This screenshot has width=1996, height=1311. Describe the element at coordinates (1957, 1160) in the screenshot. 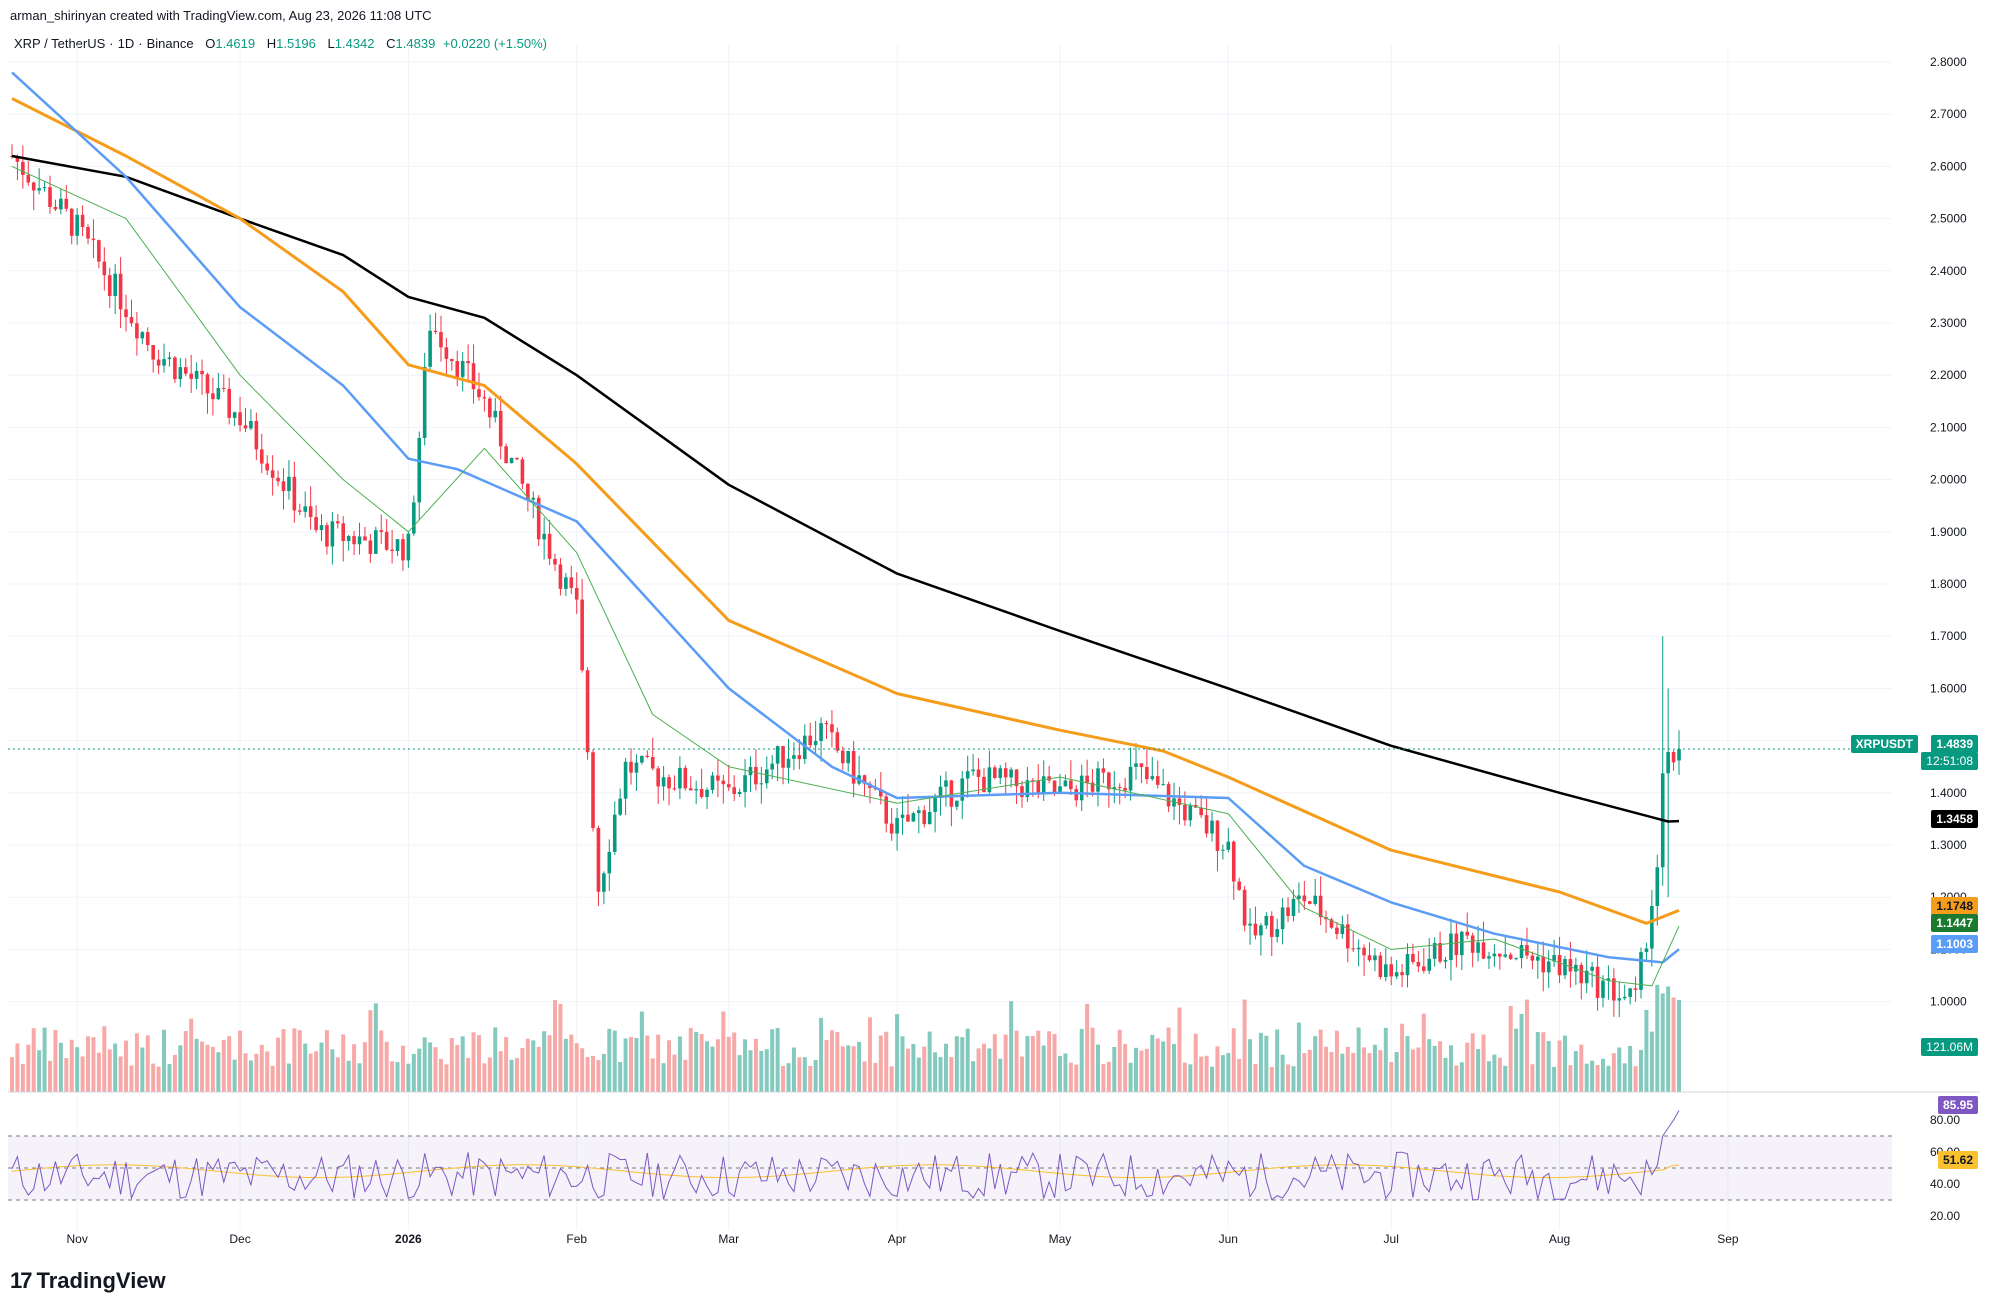

I see `rsi-ma-badge: 51.62` at that location.